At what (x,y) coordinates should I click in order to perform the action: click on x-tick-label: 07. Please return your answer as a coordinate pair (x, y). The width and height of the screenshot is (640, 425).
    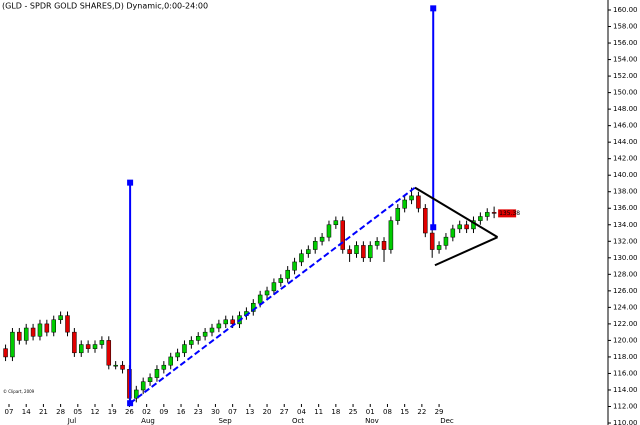
    Looking at the image, I should click on (232, 412).